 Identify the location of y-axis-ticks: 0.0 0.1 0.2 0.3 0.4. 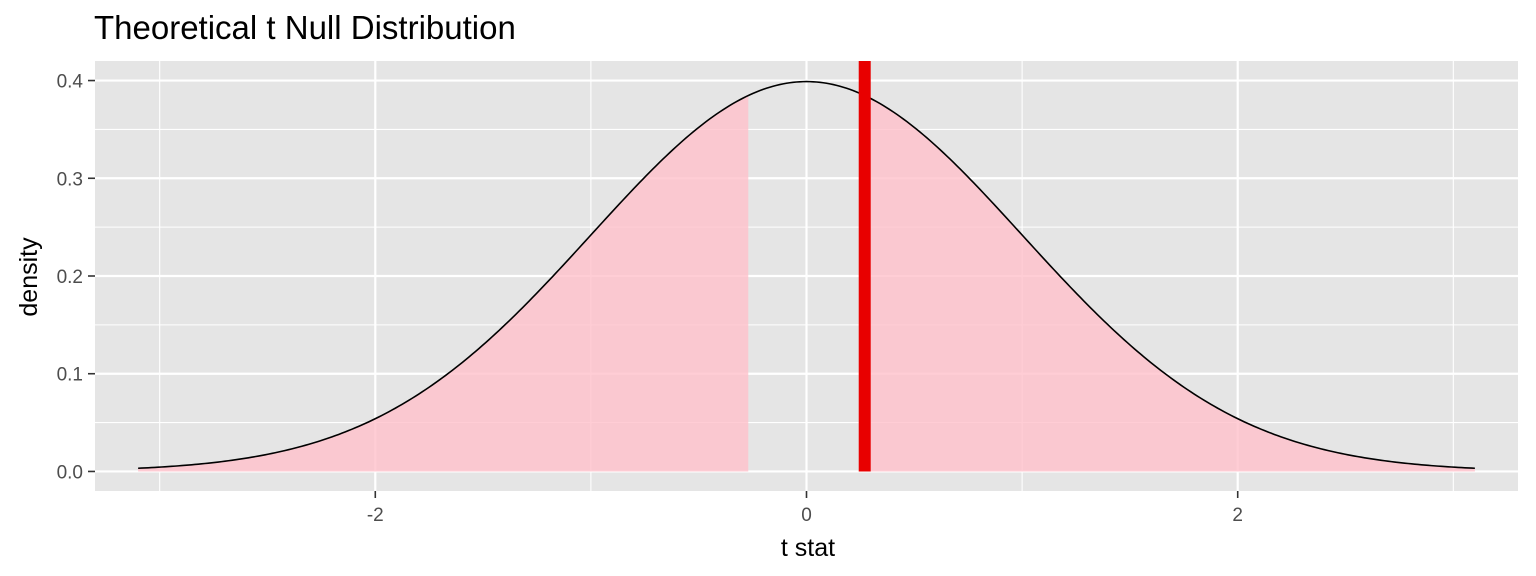
(76, 277).